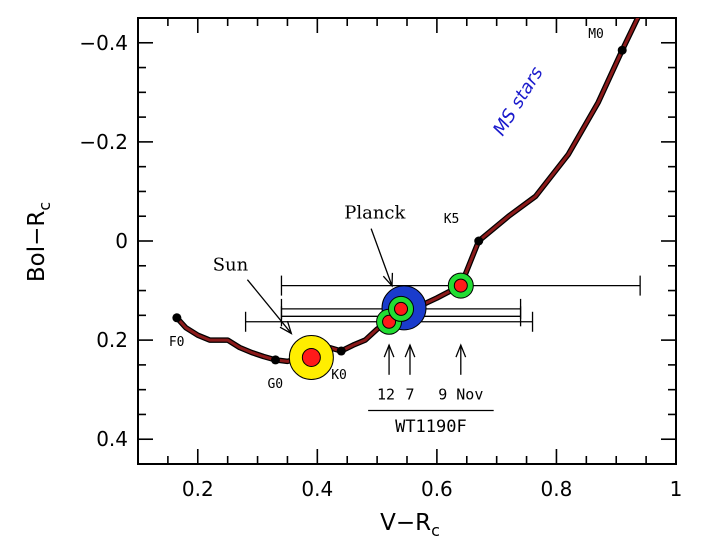 Image resolution: width=724 pixels, height=549 pixels. What do you see at coordinates (275, 384) in the screenshot?
I see `spectral-type-label: G0` at bounding box center [275, 384].